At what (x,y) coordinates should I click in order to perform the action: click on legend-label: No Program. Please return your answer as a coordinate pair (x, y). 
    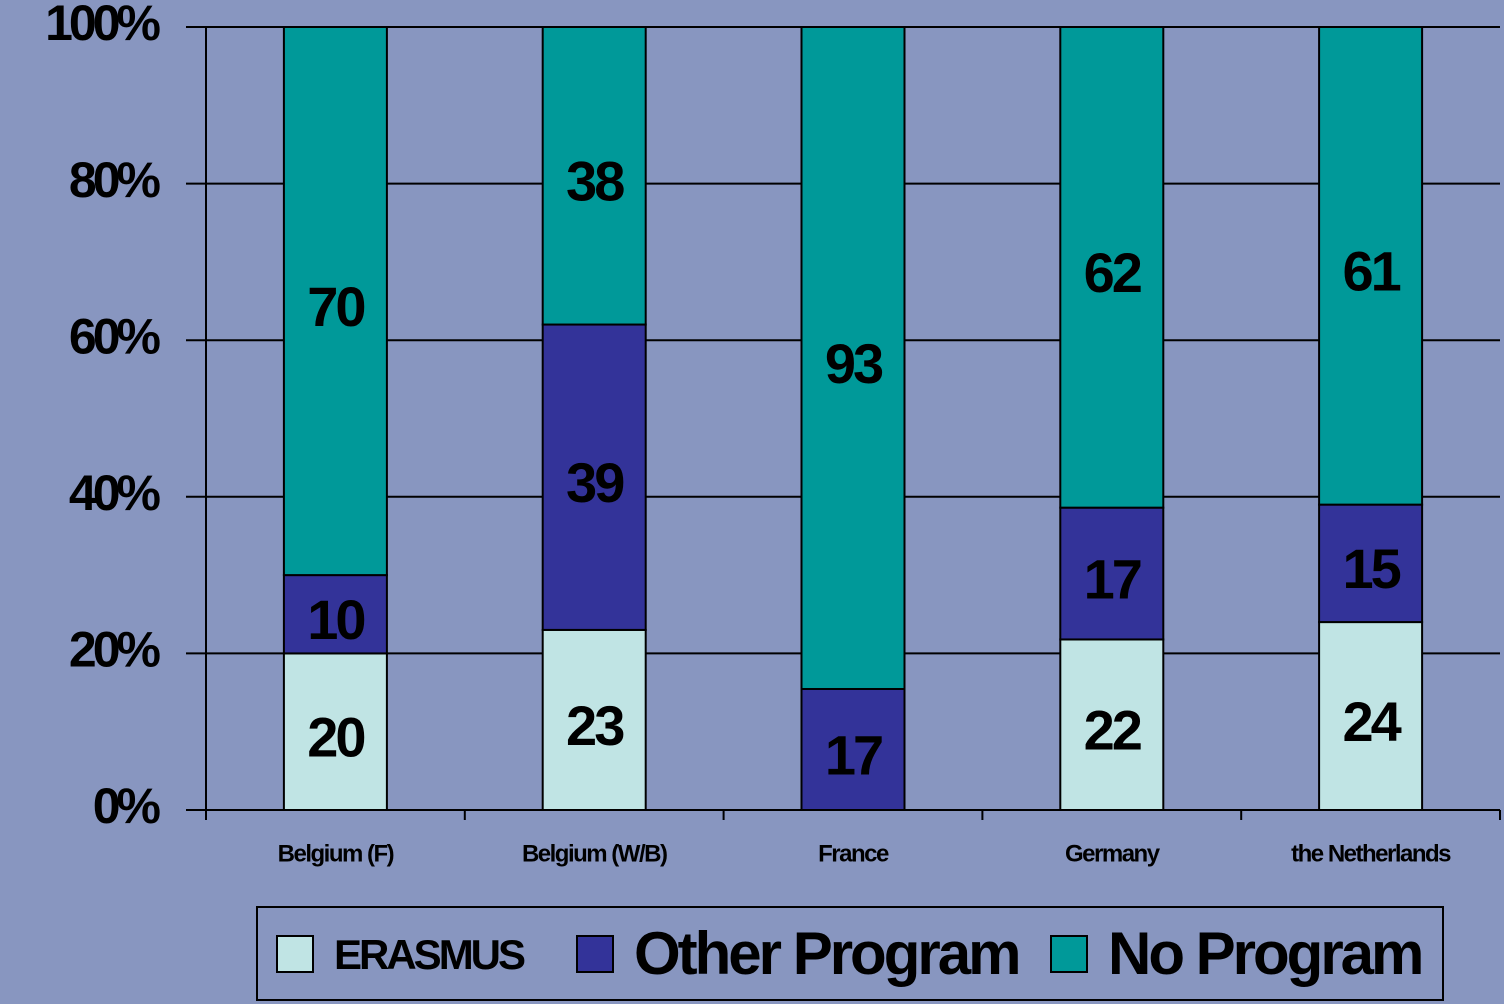
    Looking at the image, I should click on (1264, 953).